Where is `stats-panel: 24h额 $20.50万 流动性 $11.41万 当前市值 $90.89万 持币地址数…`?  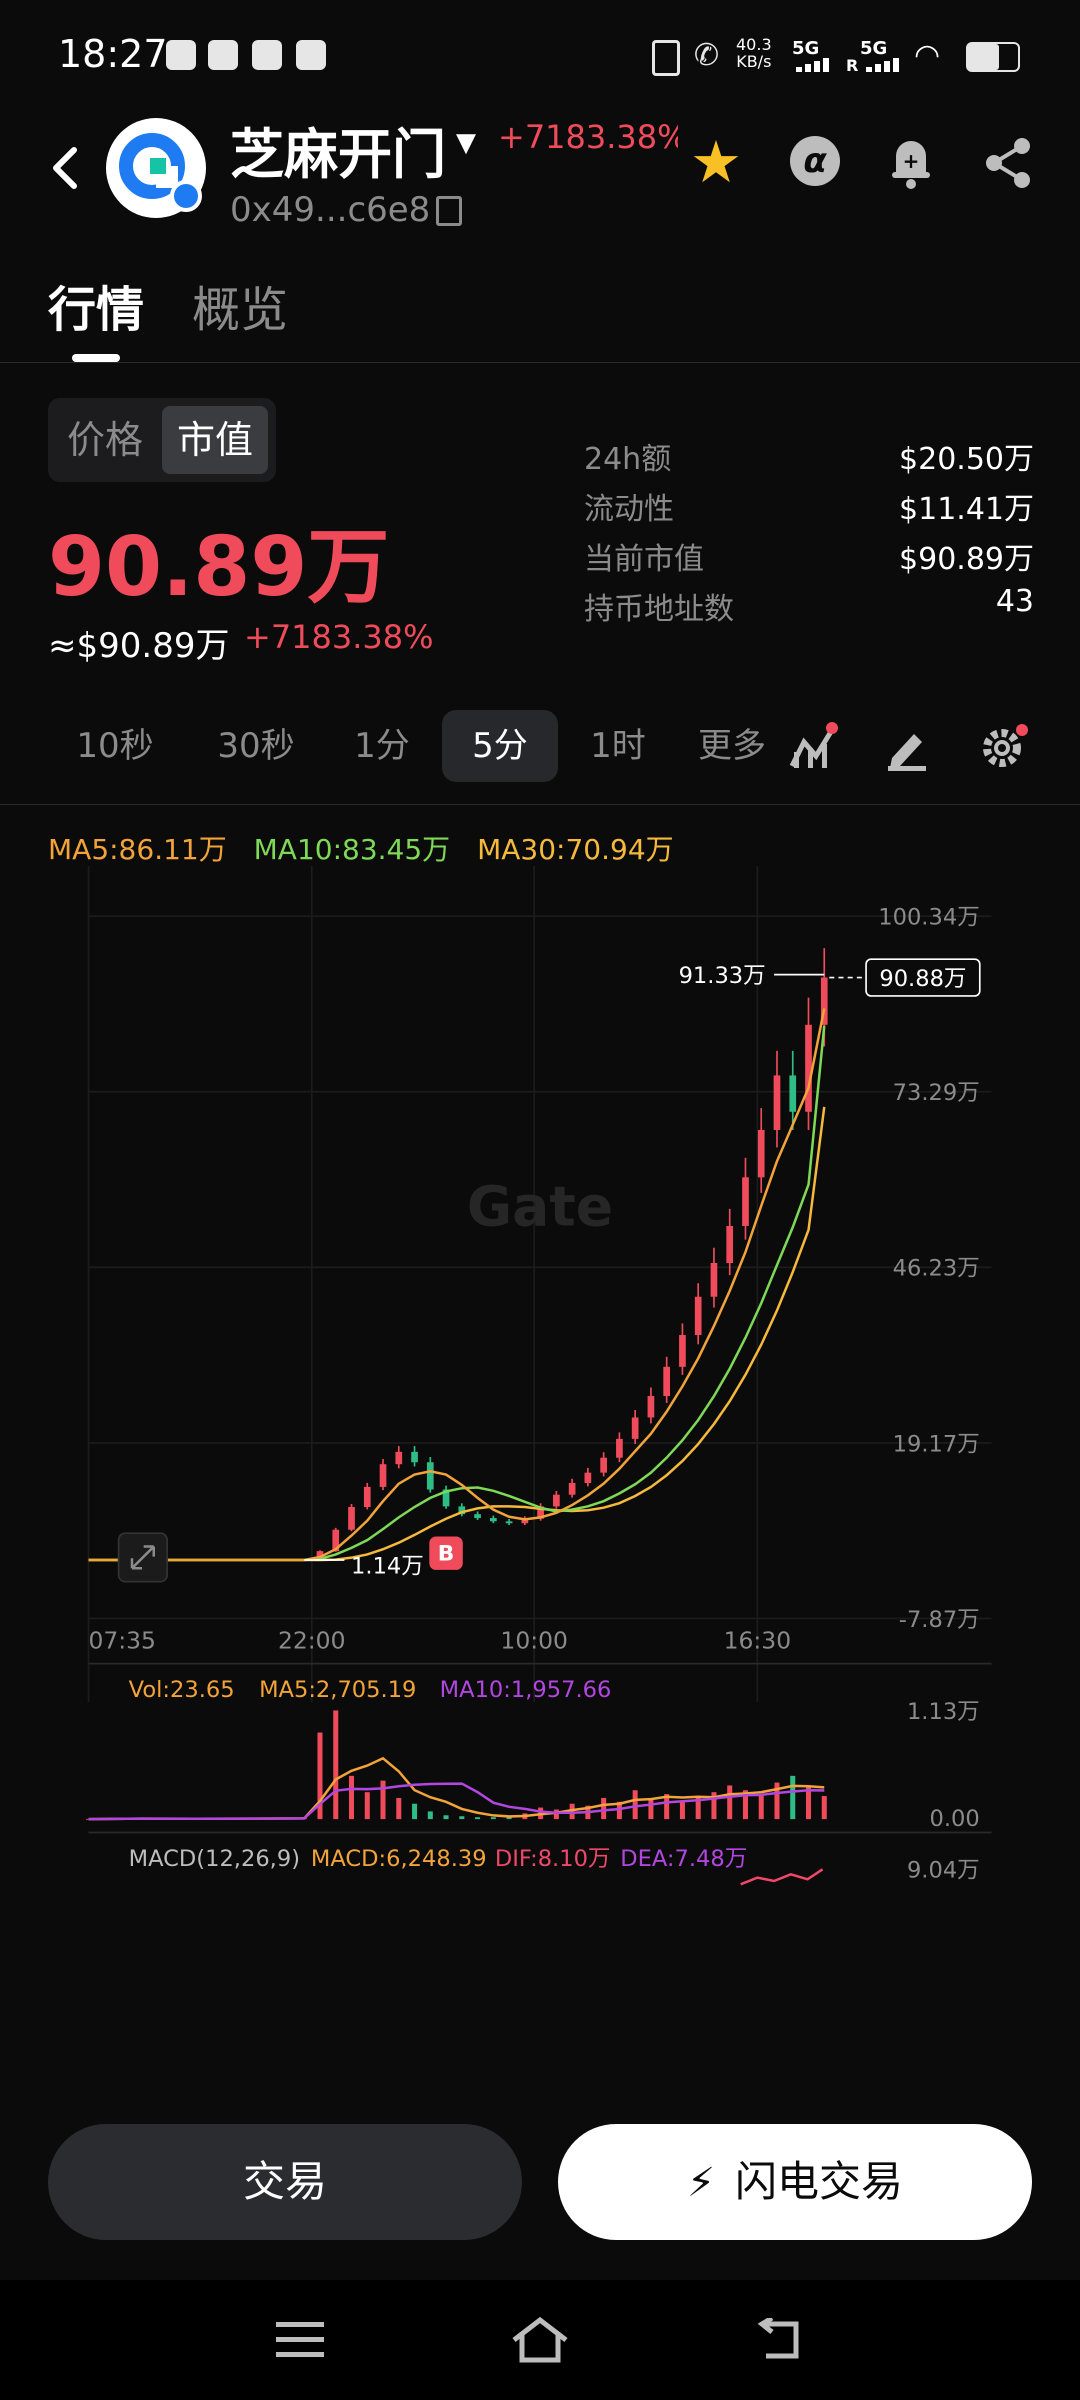
stats-panel: 24h额 $20.50万 流动性 $11.41万 当前市值 $90.89万 持币地址数… is located at coordinates (809, 534).